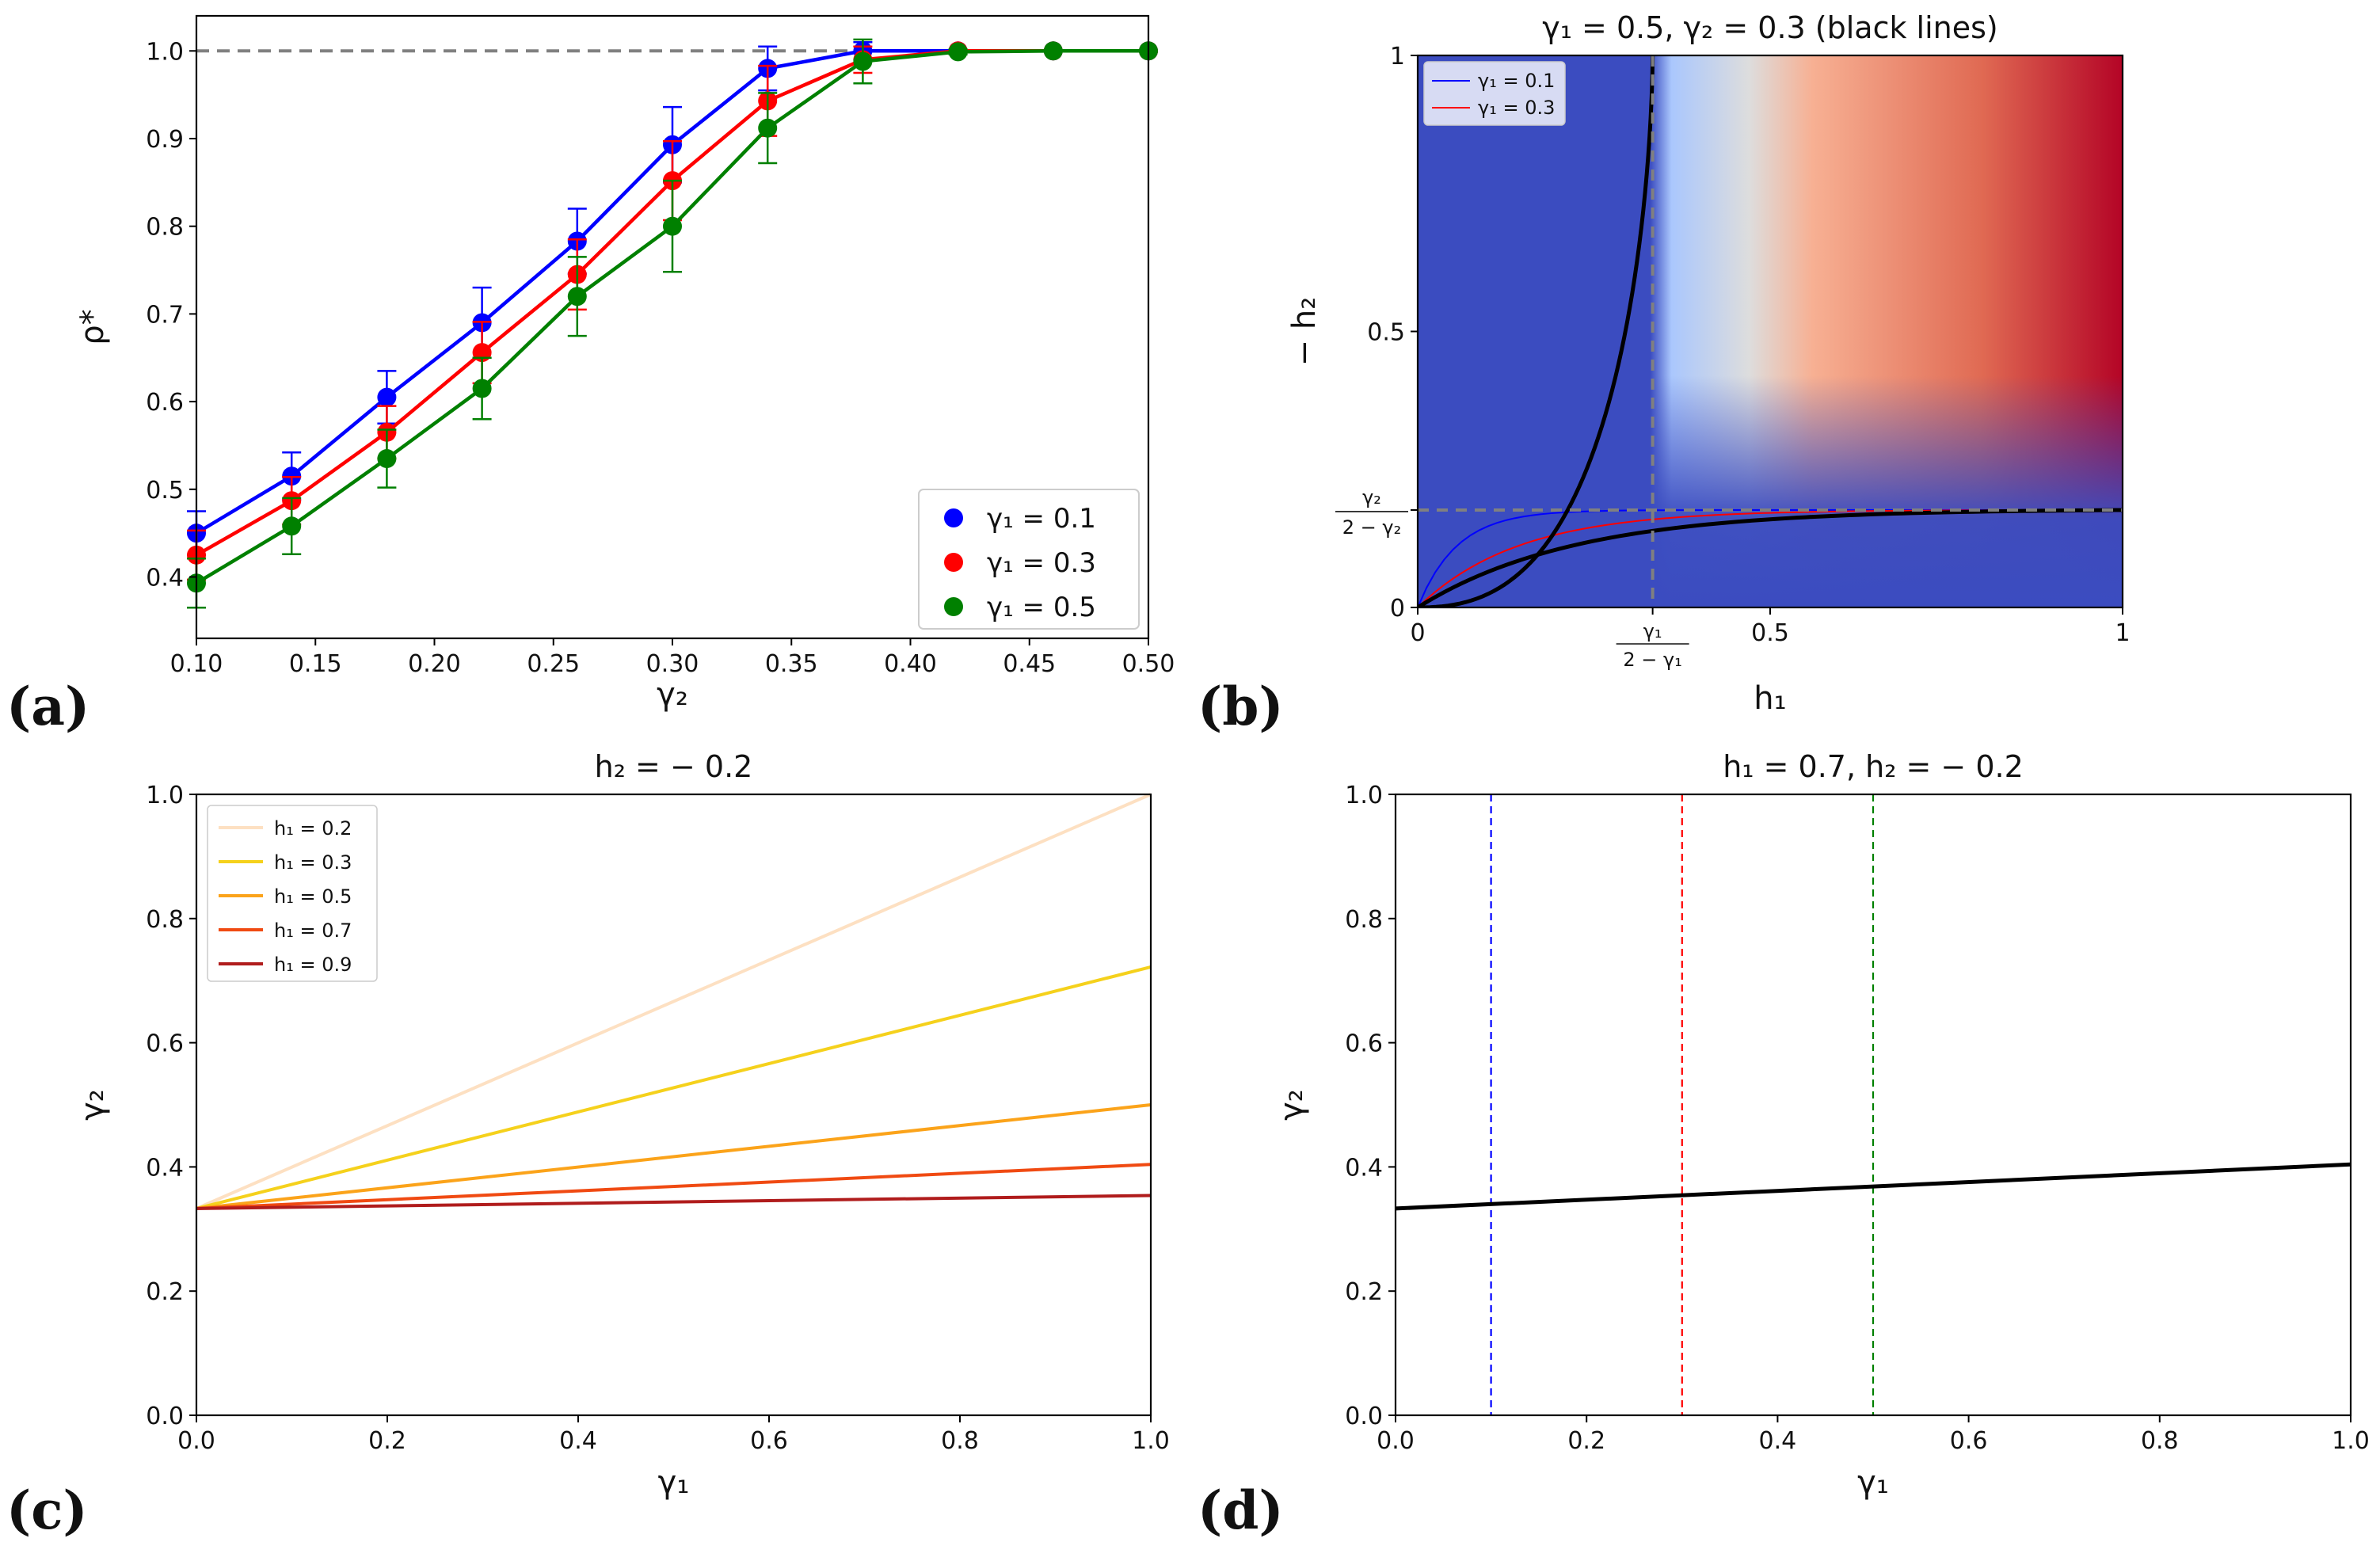 The width and height of the screenshot is (2380, 1542). I want to click on chart-b-xtick-label: 0.5, so click(1770, 633).